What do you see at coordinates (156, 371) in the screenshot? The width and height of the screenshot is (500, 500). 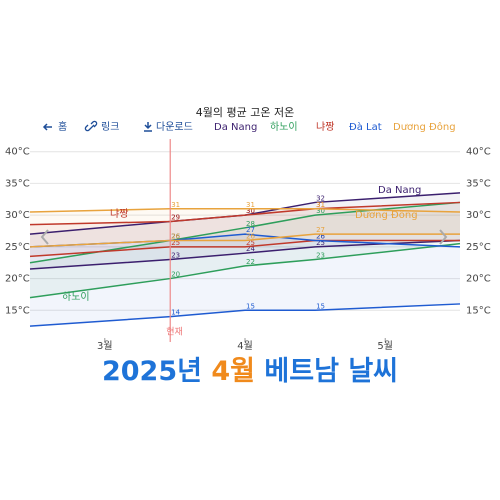 I see `banner-part: 2025년` at bounding box center [156, 371].